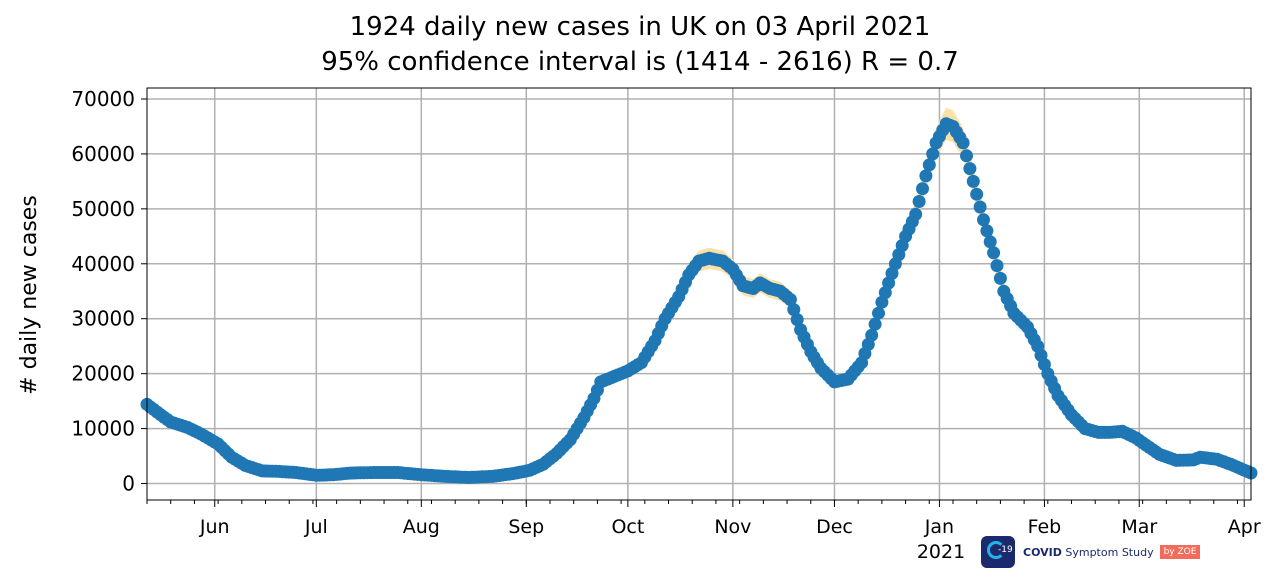 The width and height of the screenshot is (1280, 581). I want to click on y-tick-label: 50000, so click(103, 209).